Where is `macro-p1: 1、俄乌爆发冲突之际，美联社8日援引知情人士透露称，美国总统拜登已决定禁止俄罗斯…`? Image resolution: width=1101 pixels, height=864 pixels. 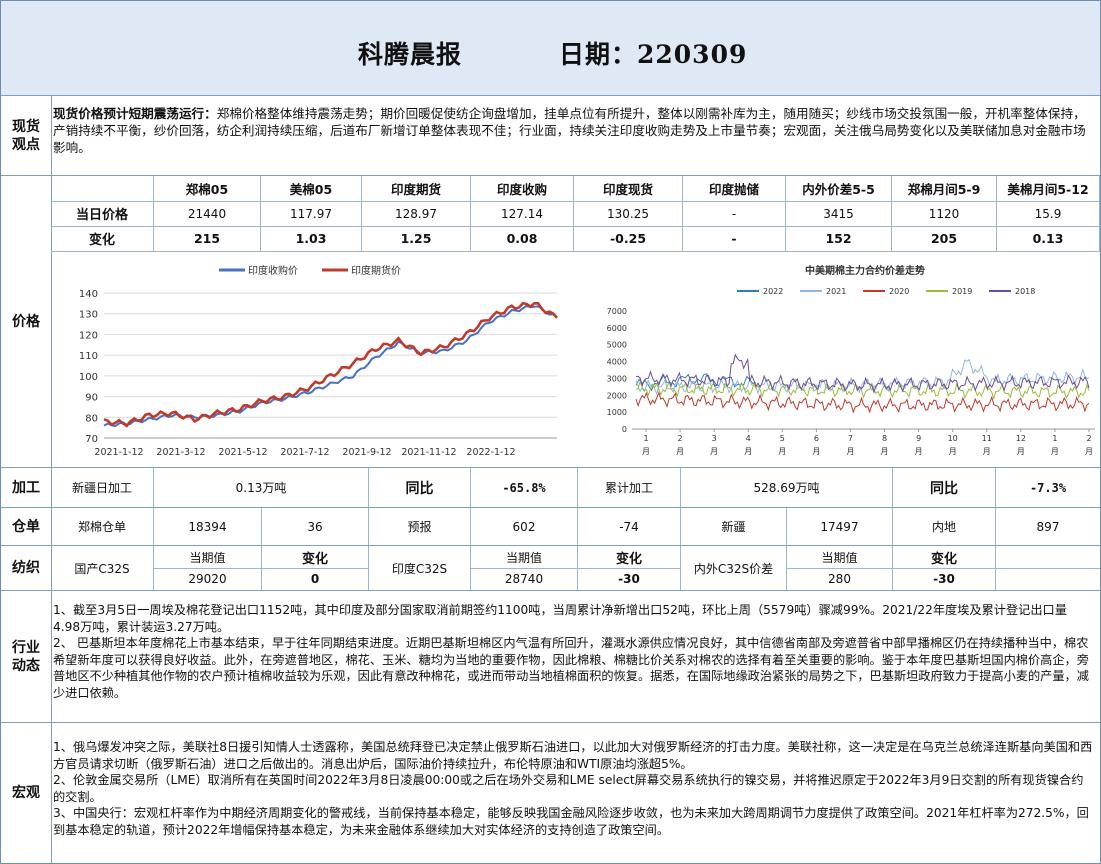
macro-p1: 1、俄乌爆发冲突之际，美联社8日援引知情人士透露称，美国总统拜登已决定禁止俄罗斯… is located at coordinates (573, 755).